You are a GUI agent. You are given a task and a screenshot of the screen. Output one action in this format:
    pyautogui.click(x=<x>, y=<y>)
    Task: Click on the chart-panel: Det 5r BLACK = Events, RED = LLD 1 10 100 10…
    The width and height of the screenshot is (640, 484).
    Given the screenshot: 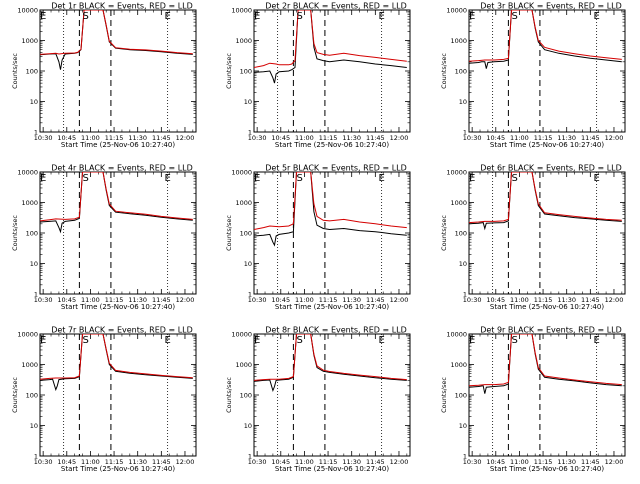 What is the action you would take?
    pyautogui.click(x=318, y=237)
    